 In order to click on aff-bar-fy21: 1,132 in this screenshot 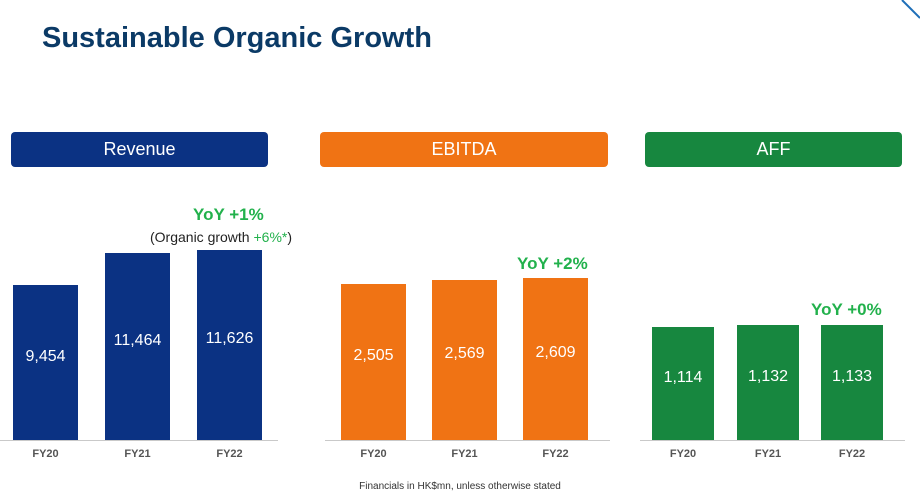, I will do `click(768, 382)`.